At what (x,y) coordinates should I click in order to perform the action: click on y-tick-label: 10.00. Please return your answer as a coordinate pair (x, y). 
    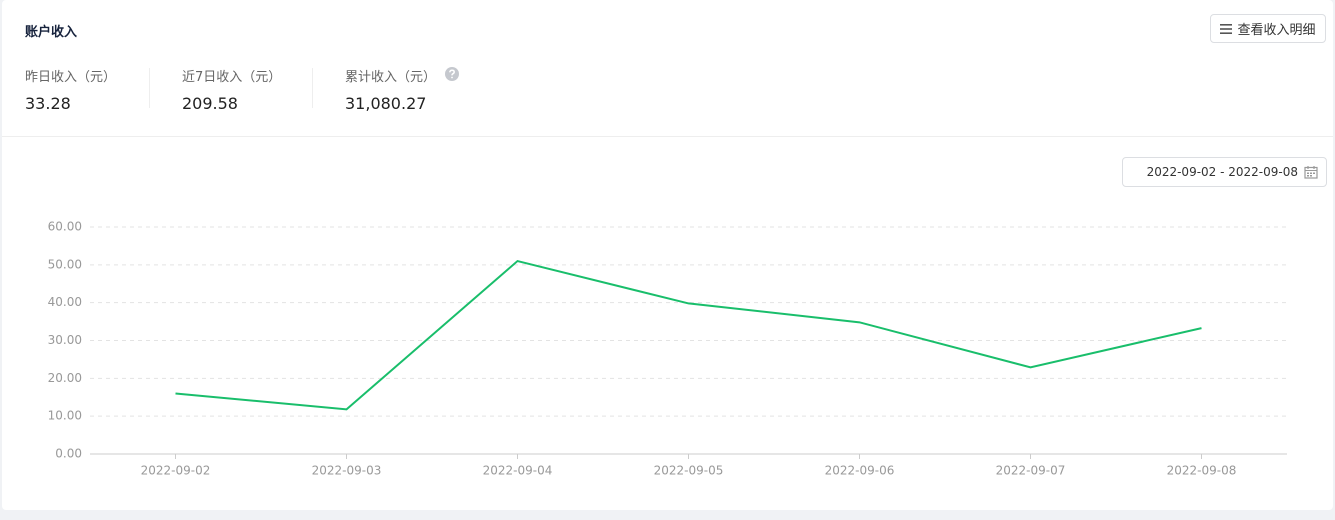
    Looking at the image, I should click on (65, 416).